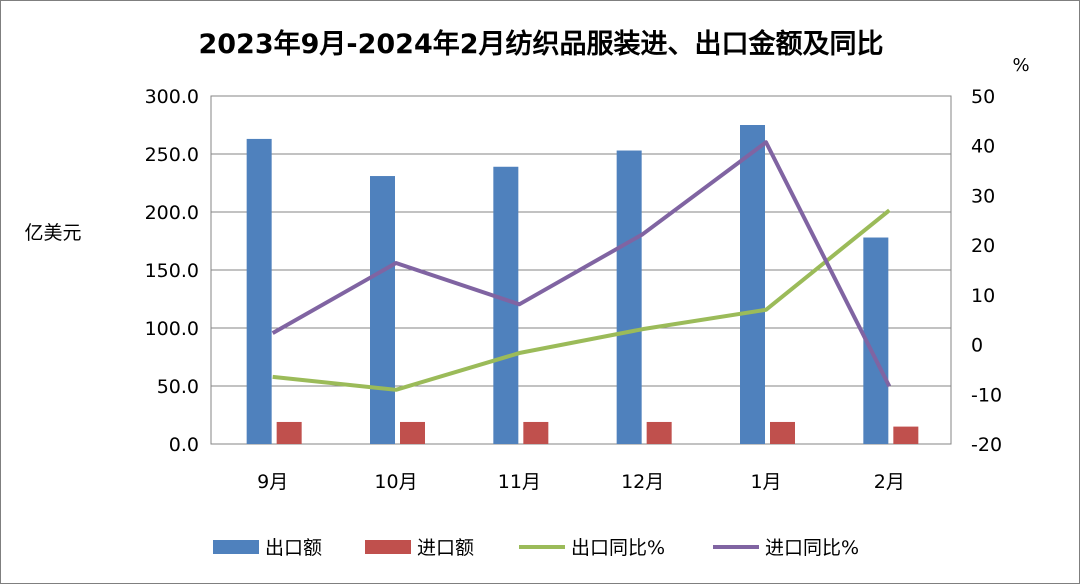 The height and width of the screenshot is (584, 1080). Describe the element at coordinates (293, 548) in the screenshot. I see `legend-label: 出口额` at that location.